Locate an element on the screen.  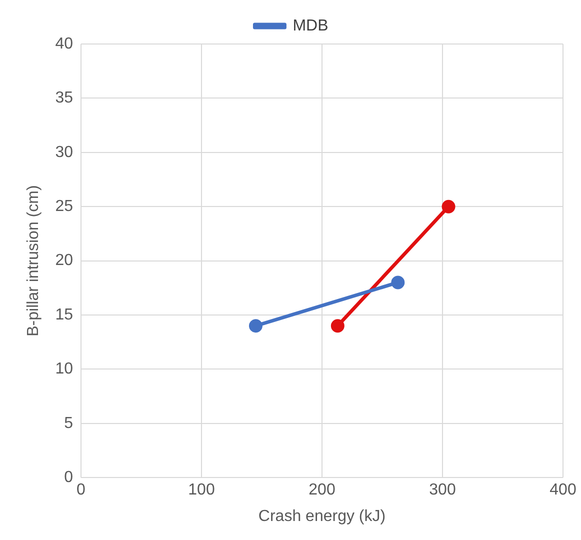
y-tick-label: 10 is located at coordinates (64, 369).